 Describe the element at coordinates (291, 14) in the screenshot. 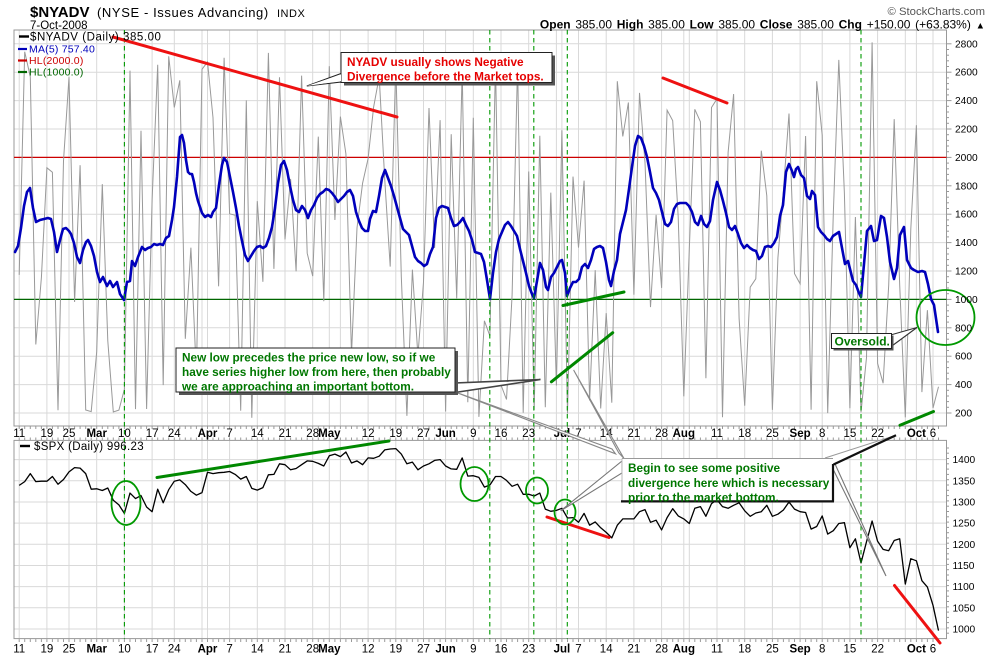

I see `svg-text: INDX` at that location.